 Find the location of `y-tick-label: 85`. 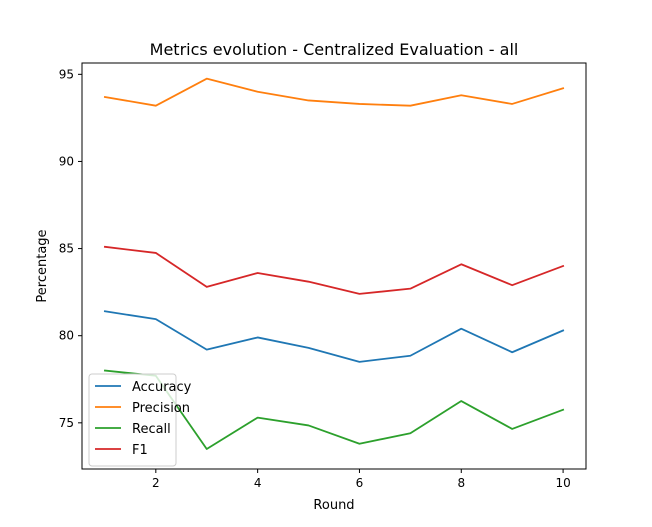

y-tick-label: 85 is located at coordinates (66, 249).